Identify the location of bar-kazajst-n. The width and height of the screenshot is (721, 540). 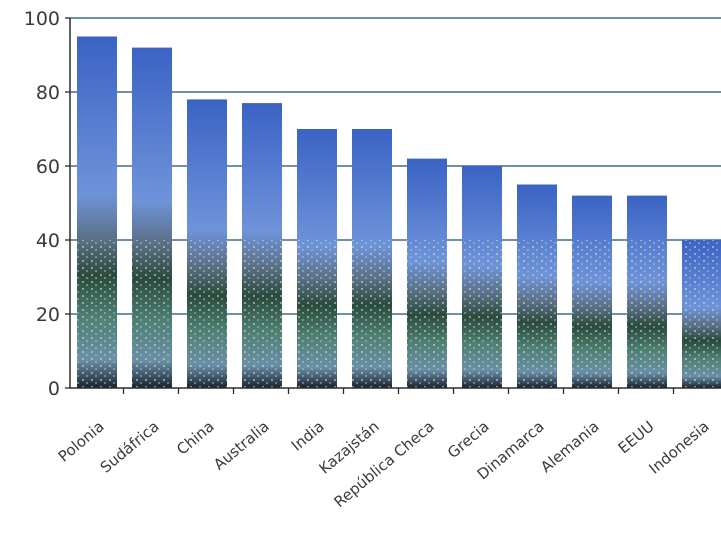
(372, 258).